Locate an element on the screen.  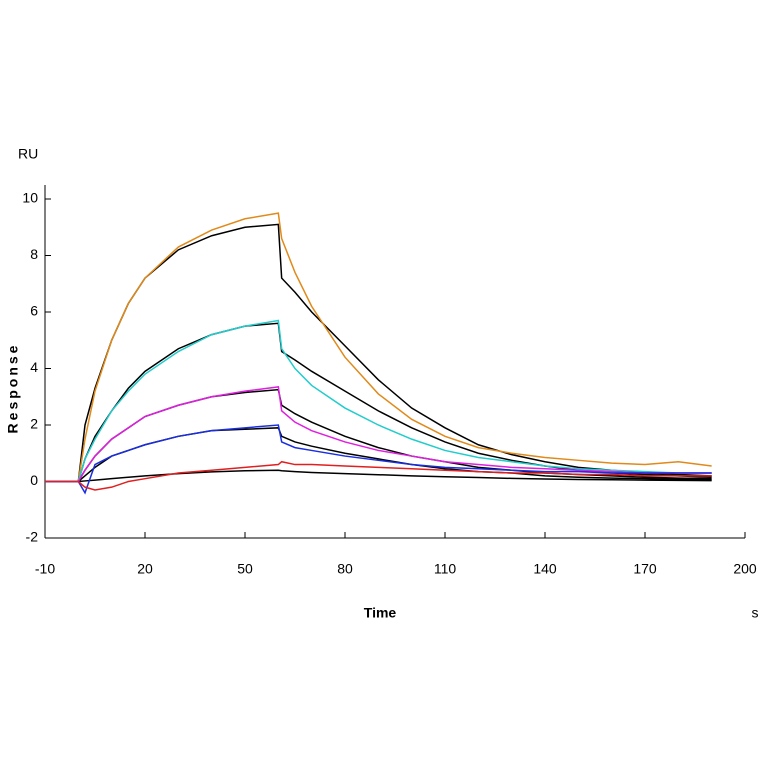
y-tick-label: 2 is located at coordinates (34, 424).